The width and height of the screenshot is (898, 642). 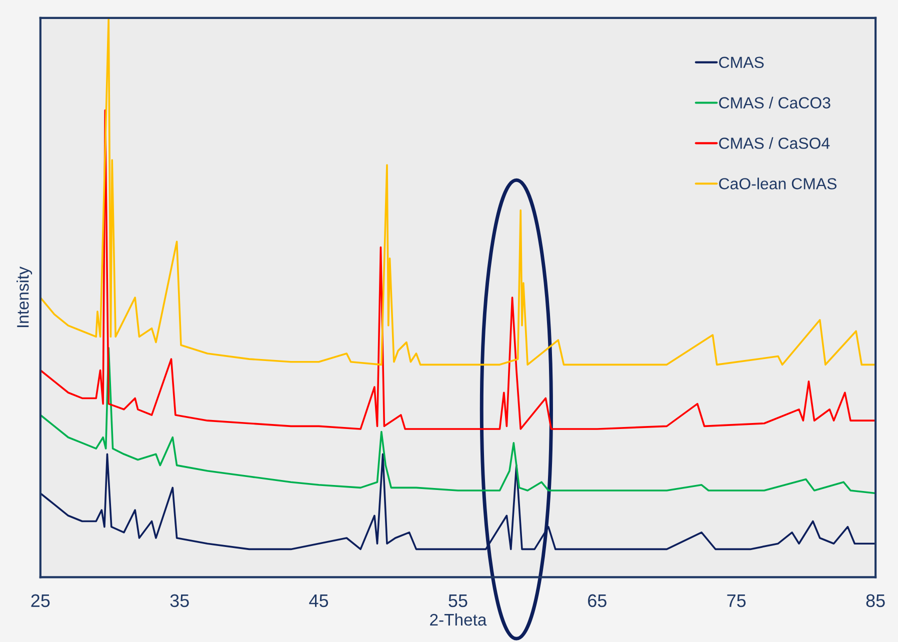 I want to click on x-tick-label: 35, so click(x=179, y=601).